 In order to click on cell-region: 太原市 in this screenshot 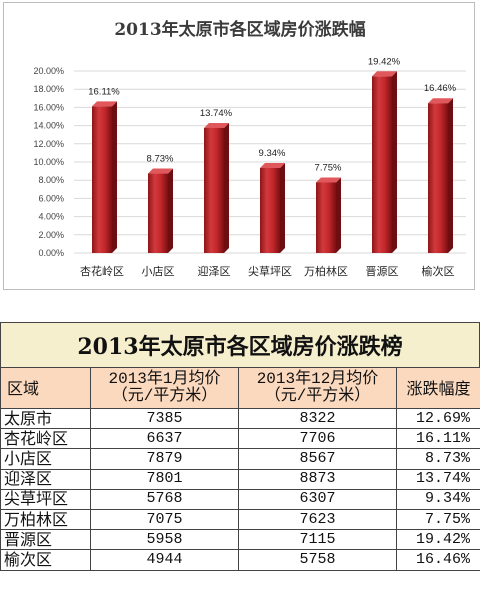, I will do `click(45, 418)`.